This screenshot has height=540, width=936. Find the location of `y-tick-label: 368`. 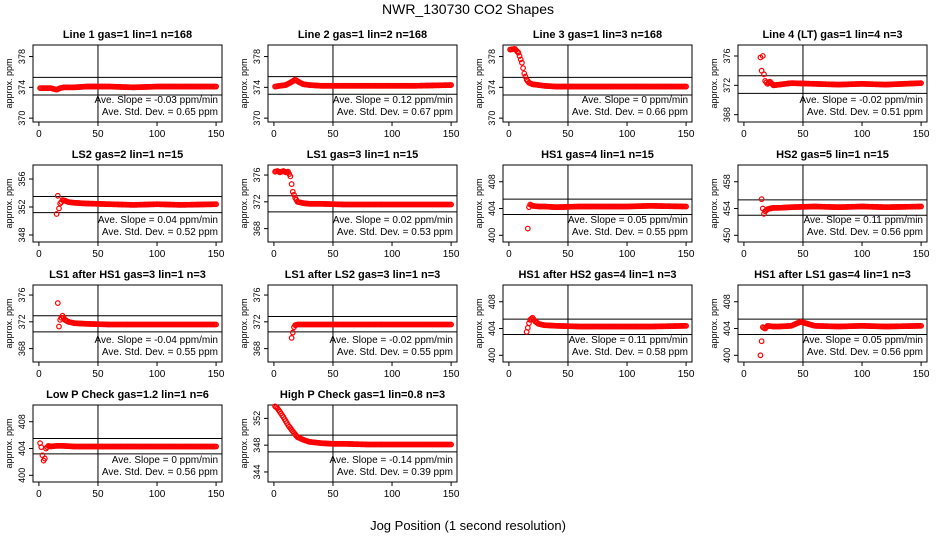

y-tick-label: 368 is located at coordinates (257, 228).